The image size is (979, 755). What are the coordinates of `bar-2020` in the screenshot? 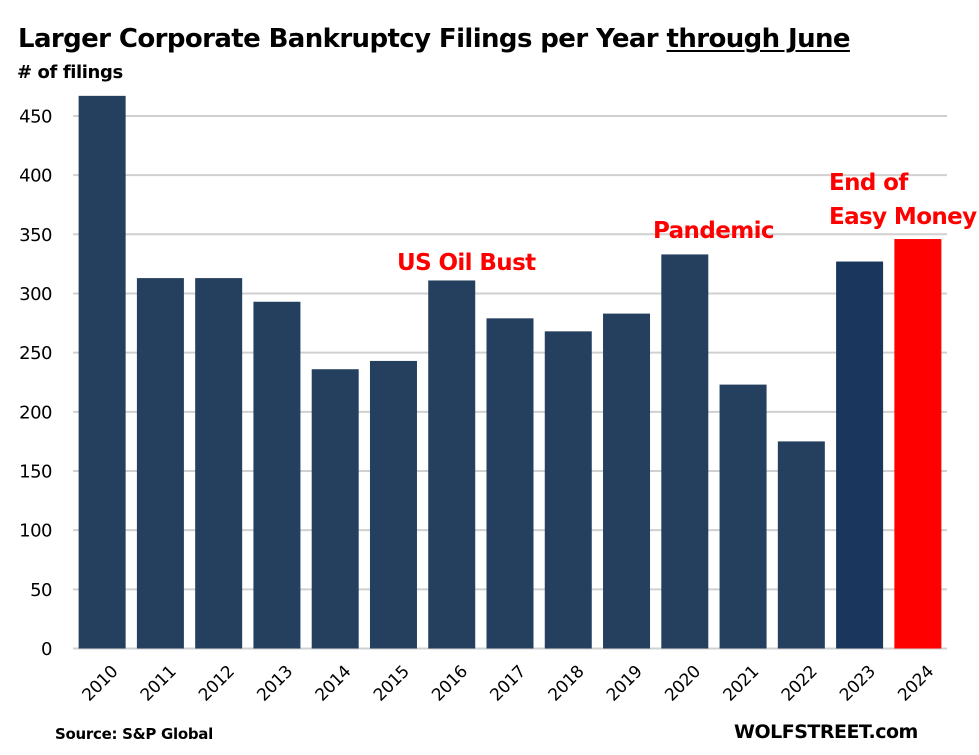 It's located at (685, 451).